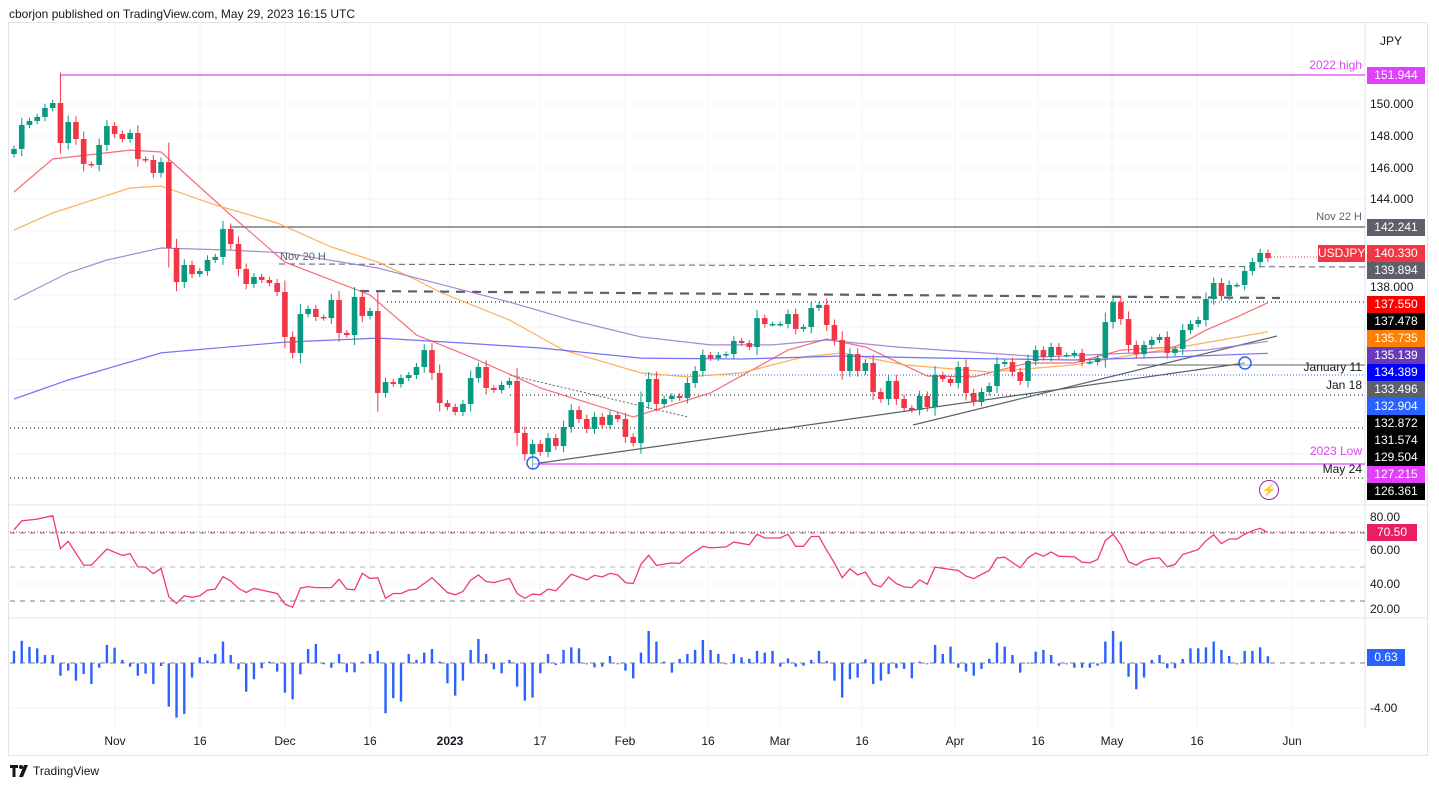 The height and width of the screenshot is (789, 1439). Describe the element at coordinates (1396, 491) in the screenshot. I see `price-tag: 126.361` at that location.